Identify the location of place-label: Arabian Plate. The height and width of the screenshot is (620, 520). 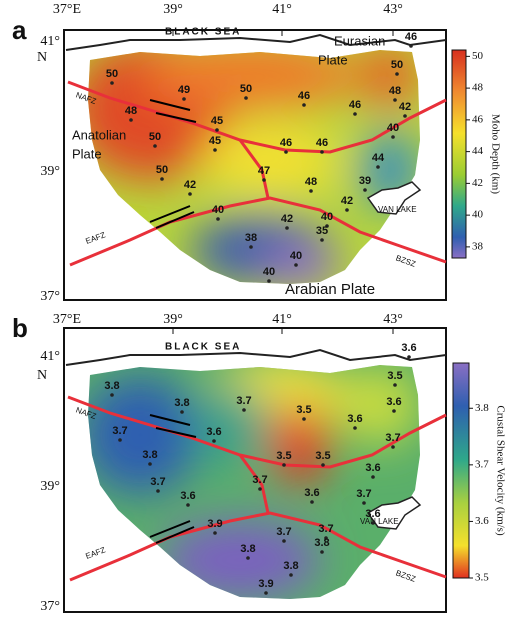
(330, 289).